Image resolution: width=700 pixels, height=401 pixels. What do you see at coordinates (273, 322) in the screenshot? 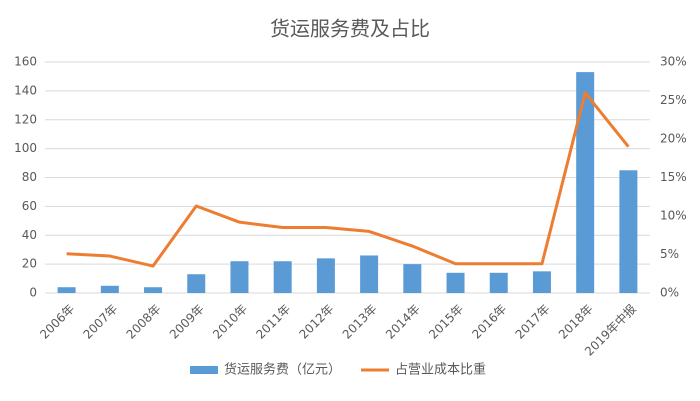
I see `x-tick-label: 2011年` at bounding box center [273, 322].